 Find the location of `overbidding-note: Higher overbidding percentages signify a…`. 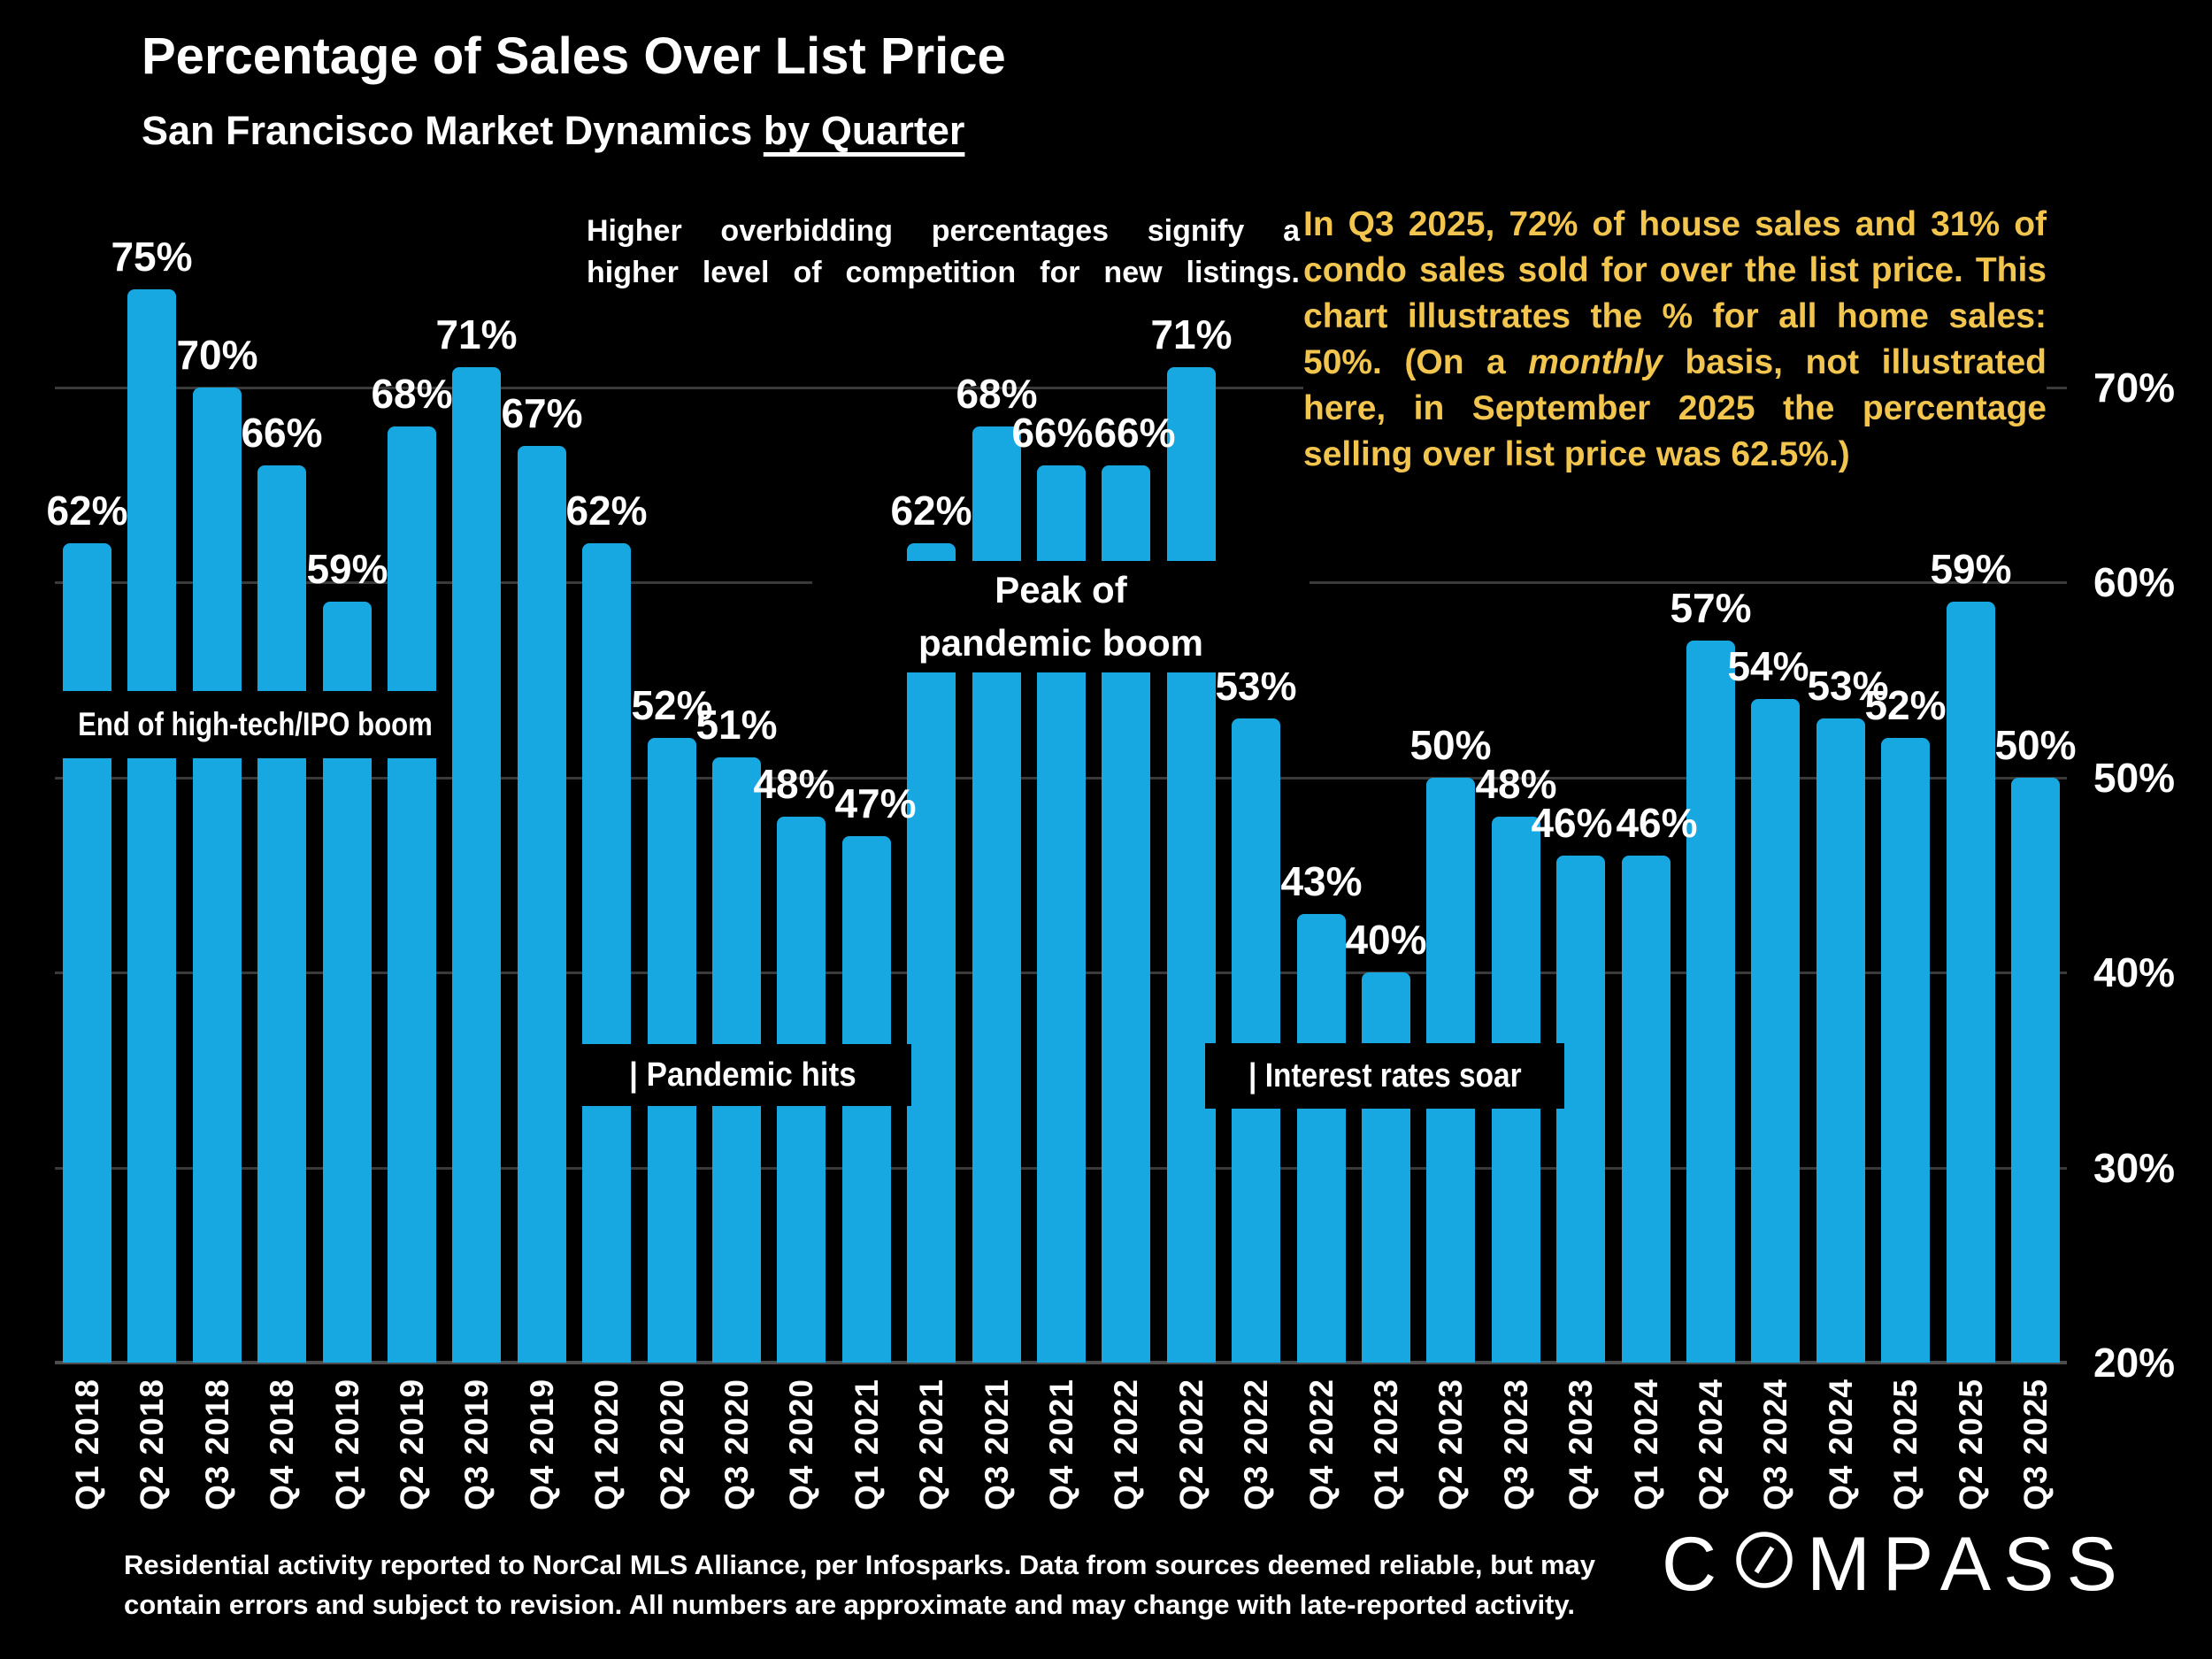

overbidding-note: Higher overbidding percentages signify a… is located at coordinates (944, 252).